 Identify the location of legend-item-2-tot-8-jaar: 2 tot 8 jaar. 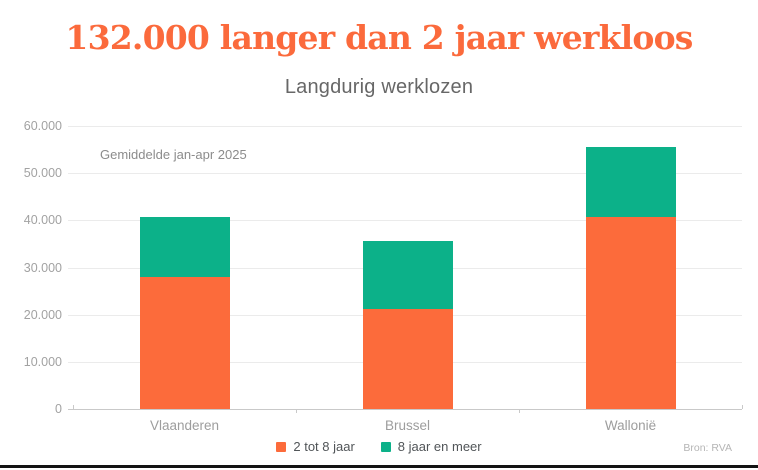
(315, 446).